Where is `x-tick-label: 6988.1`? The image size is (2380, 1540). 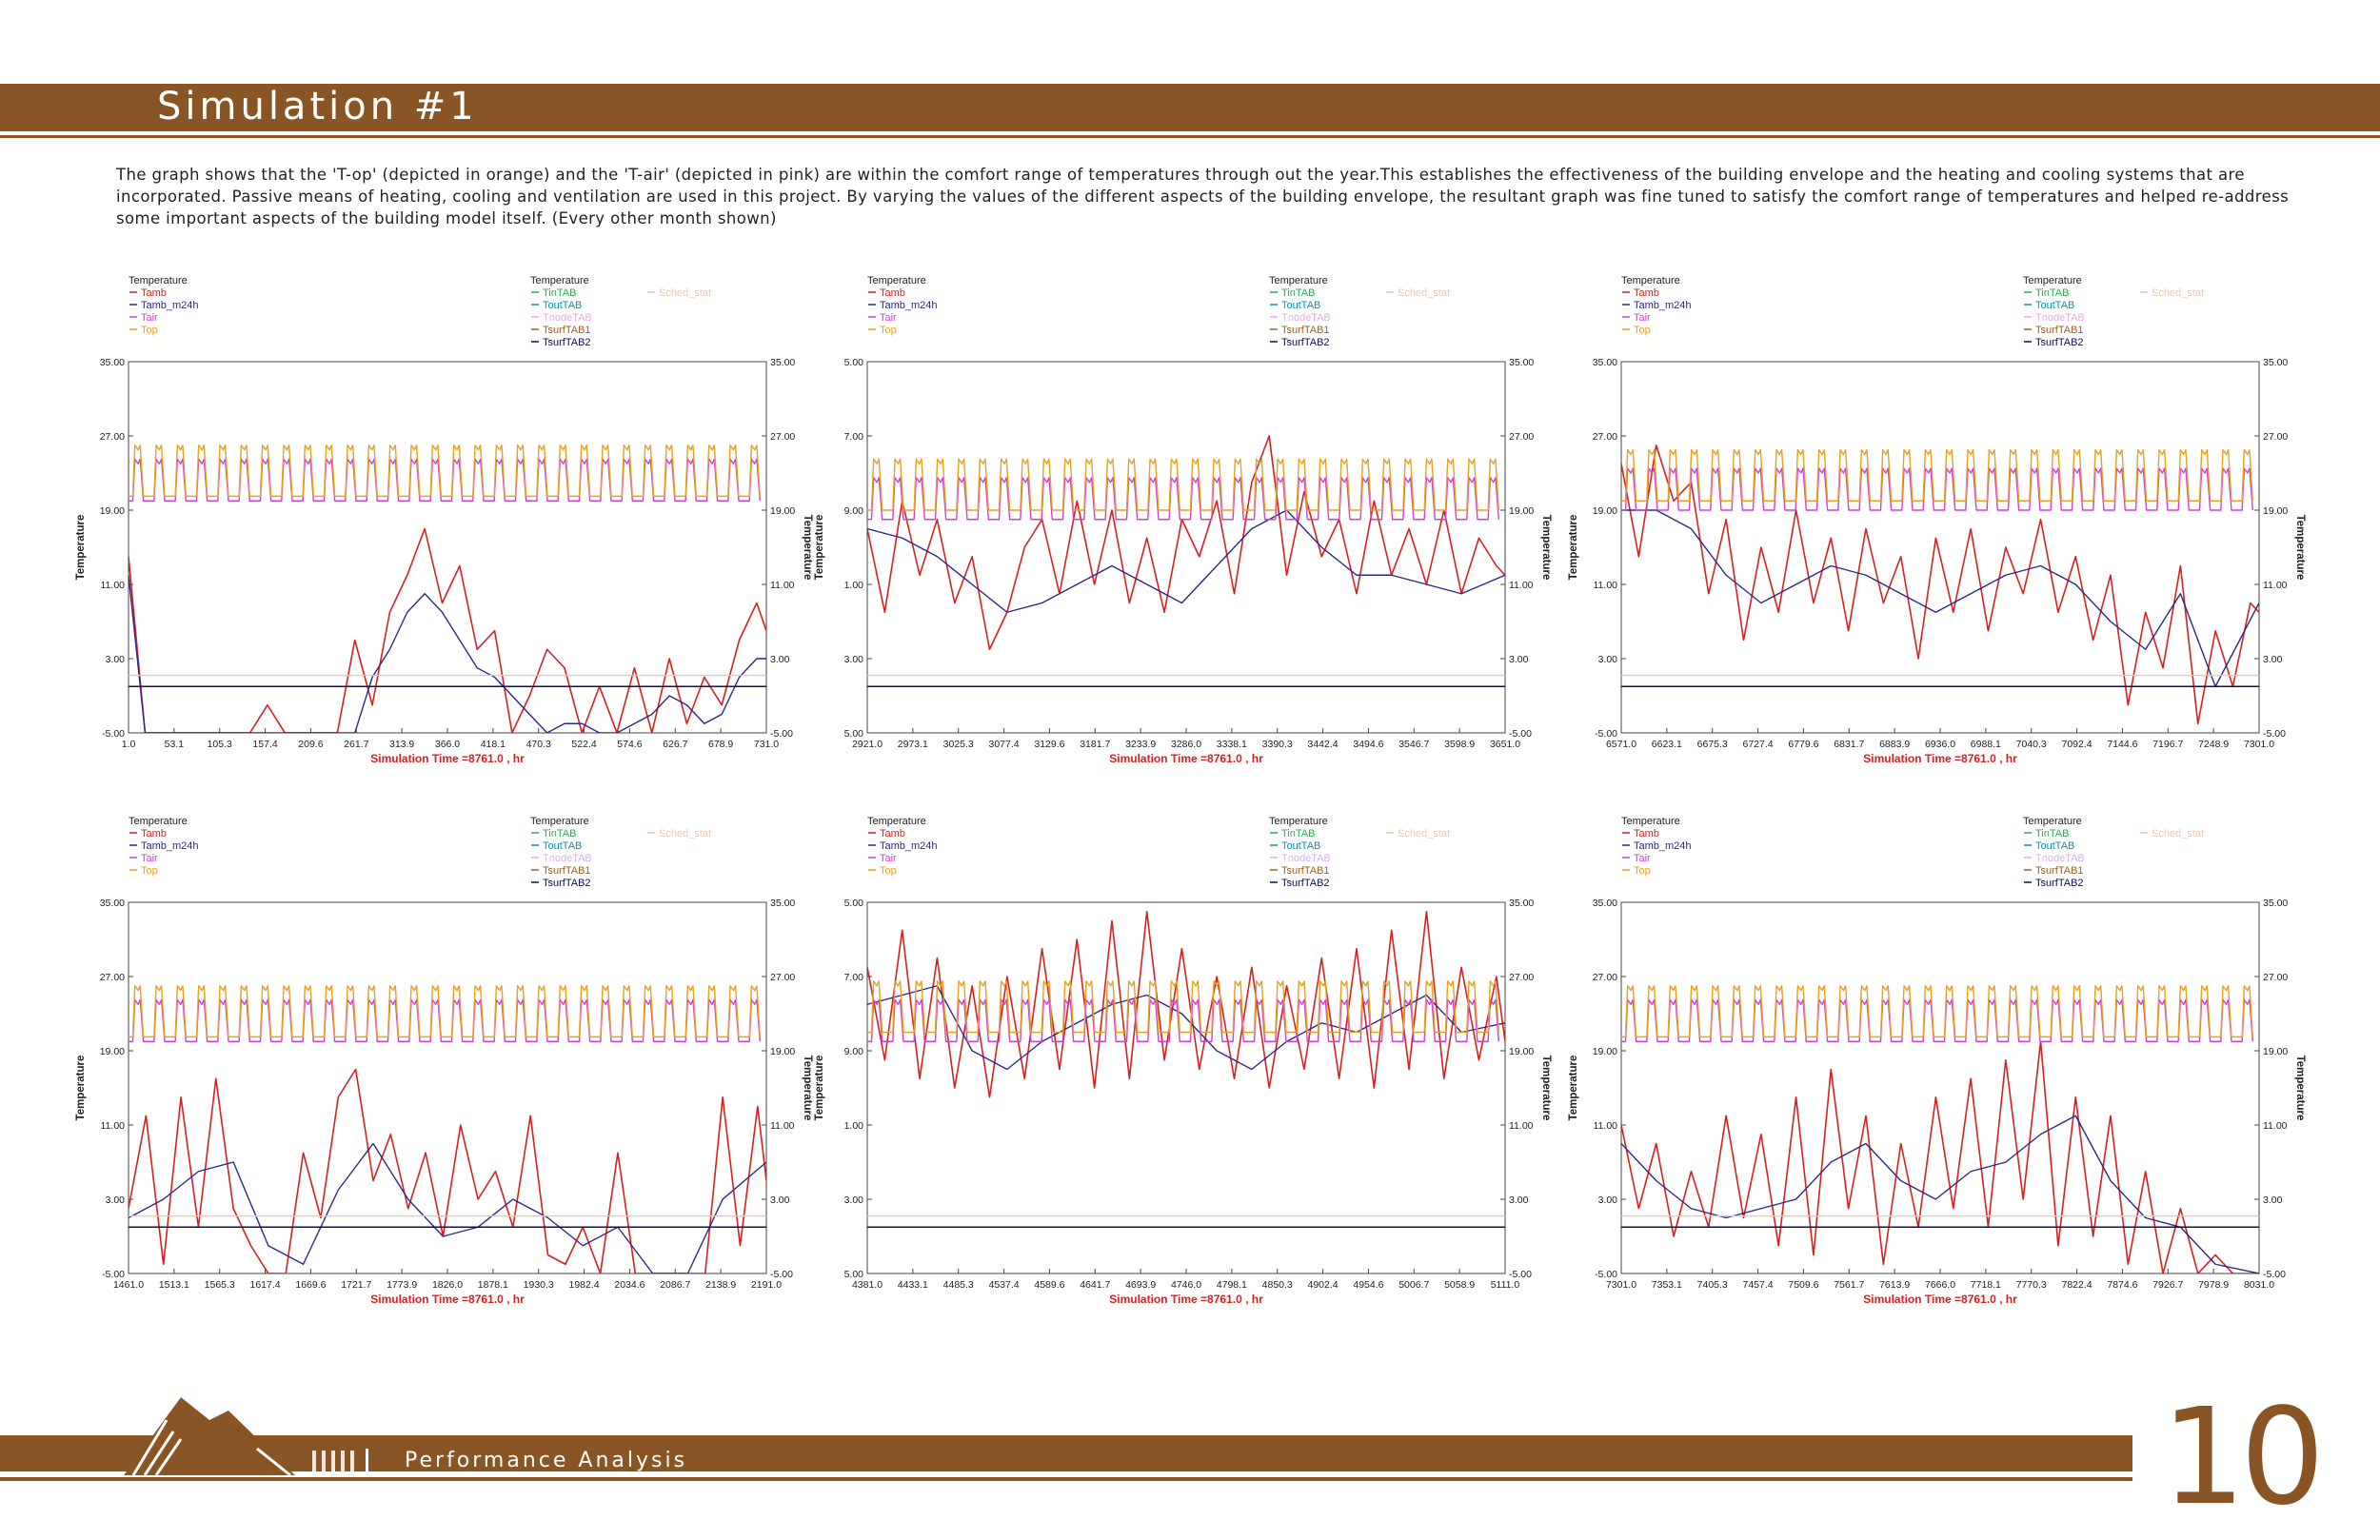 x-tick-label: 6988.1 is located at coordinates (1986, 744).